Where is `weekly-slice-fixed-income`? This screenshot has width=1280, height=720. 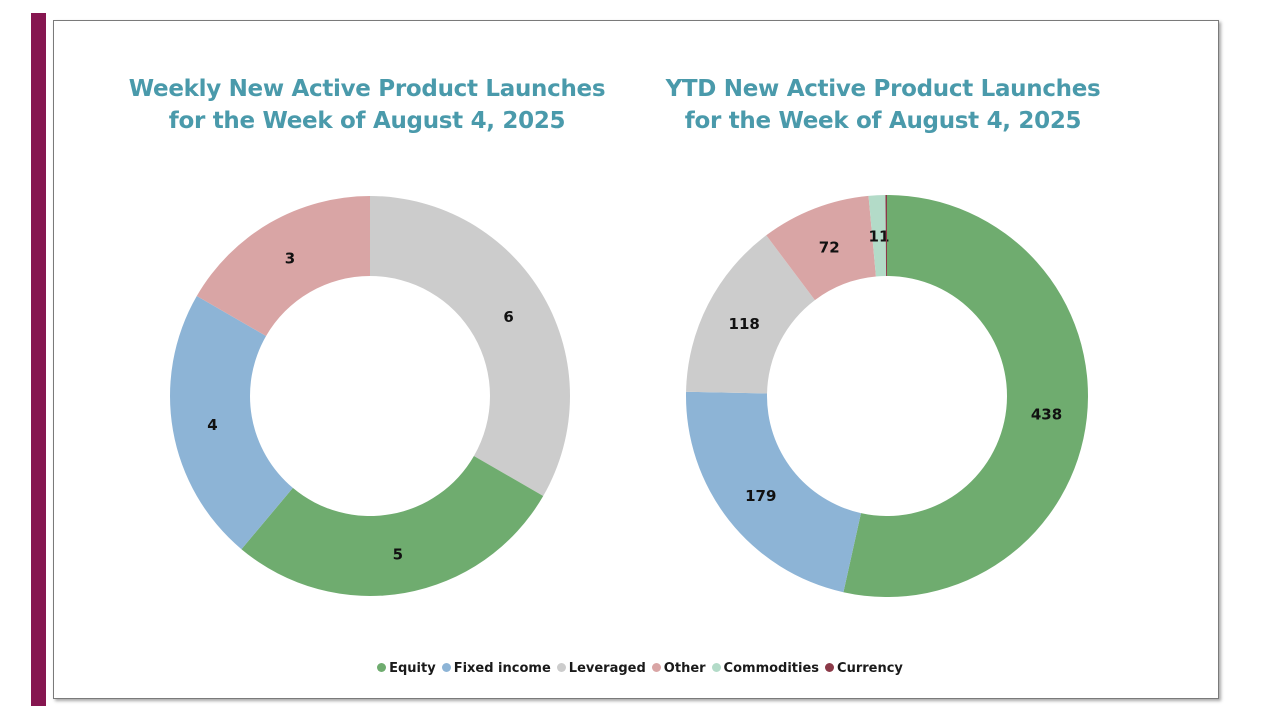
weekly-slice-fixed-income is located at coordinates (231, 423).